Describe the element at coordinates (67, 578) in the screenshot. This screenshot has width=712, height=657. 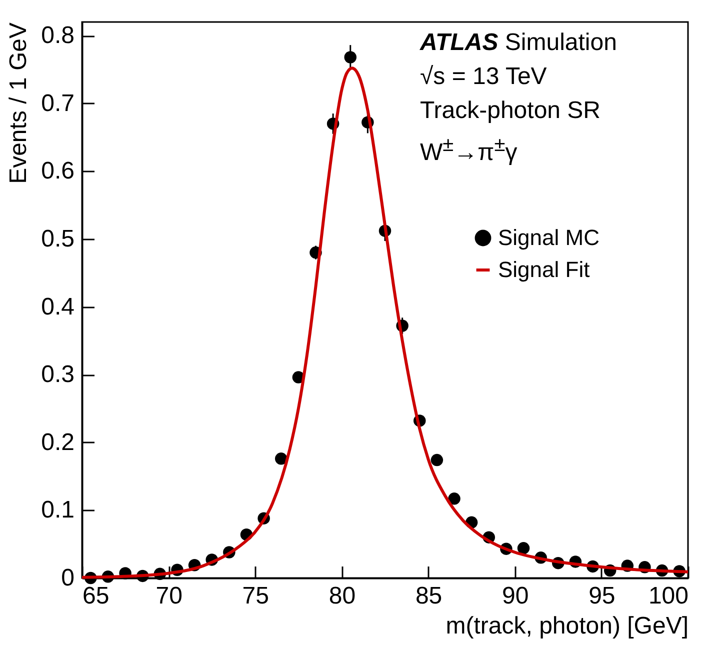
I see `y-tick-label: 0` at that location.